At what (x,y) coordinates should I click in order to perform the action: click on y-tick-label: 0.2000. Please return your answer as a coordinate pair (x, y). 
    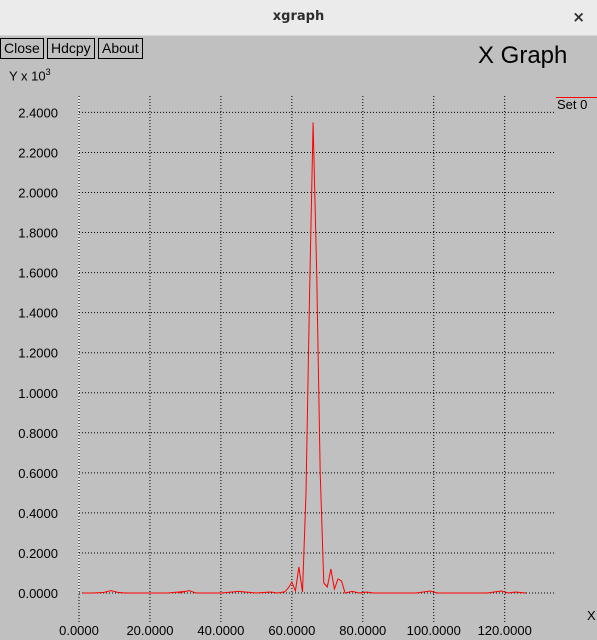
    Looking at the image, I should click on (38, 553).